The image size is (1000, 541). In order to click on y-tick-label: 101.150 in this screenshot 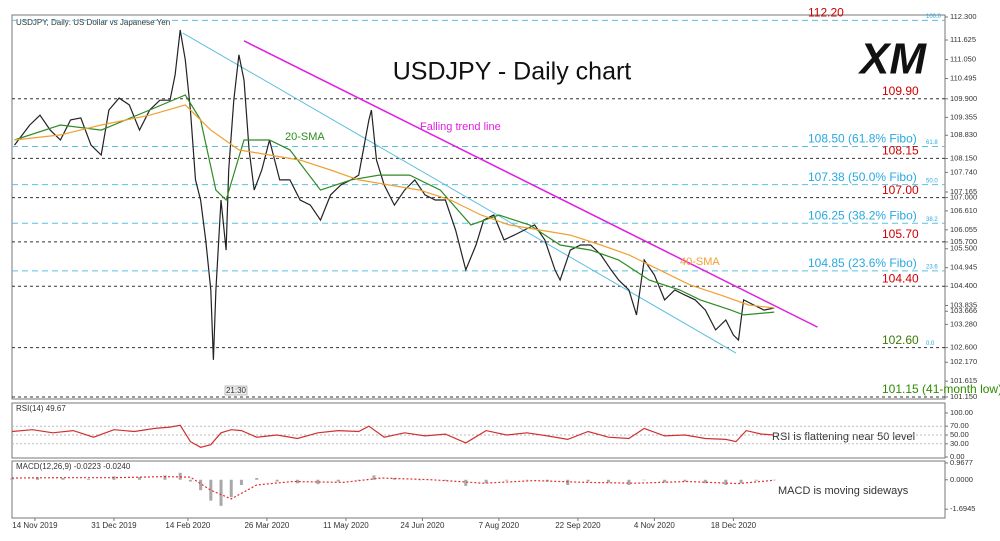, I will do `click(963, 396)`.